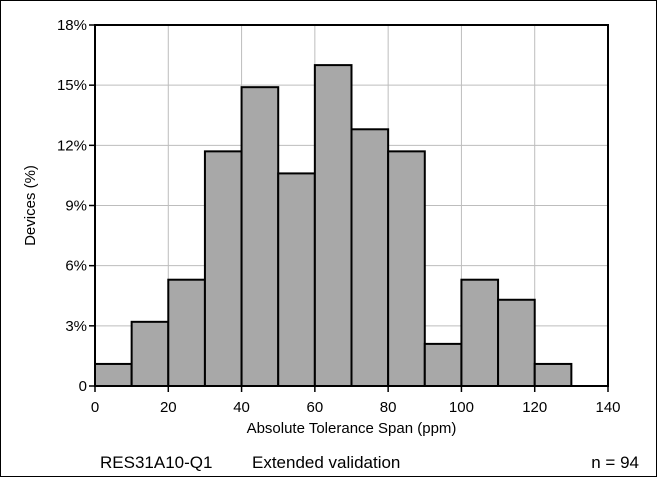  What do you see at coordinates (461, 407) in the screenshot?
I see `x-tick-label: 100` at bounding box center [461, 407].